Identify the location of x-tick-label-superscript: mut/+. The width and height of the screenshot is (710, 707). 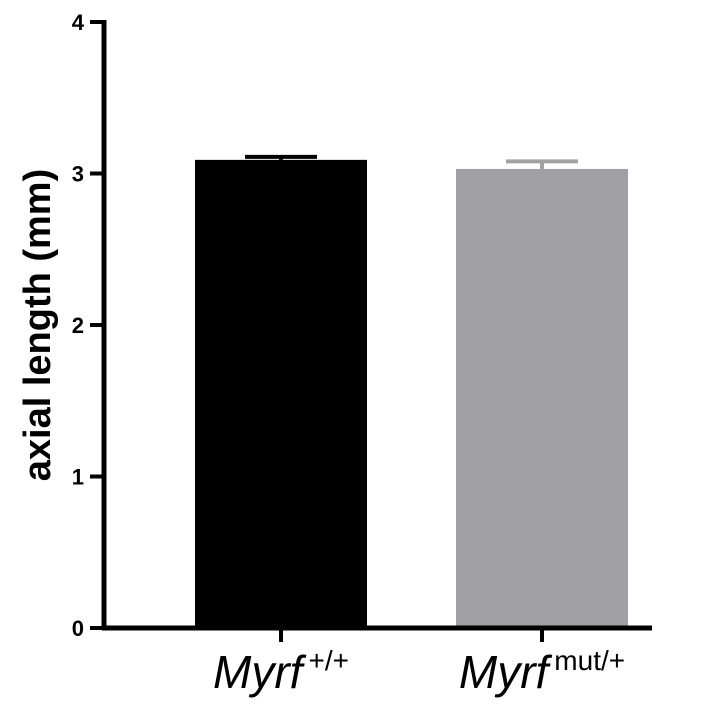
(589, 660).